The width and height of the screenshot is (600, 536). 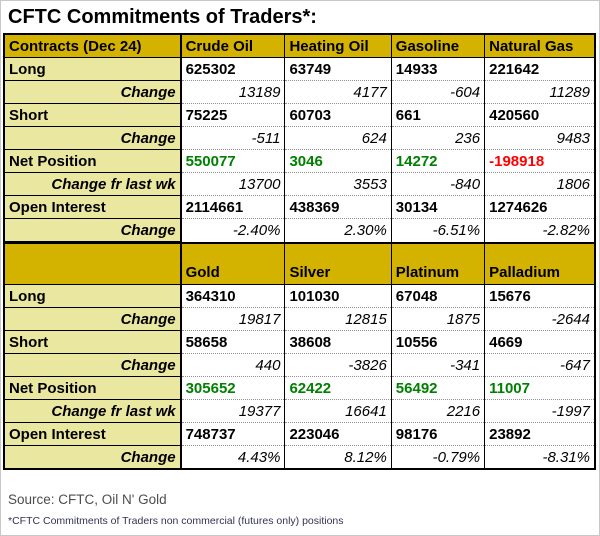 What do you see at coordinates (539, 184) in the screenshot?
I see `value-cell: 1806` at bounding box center [539, 184].